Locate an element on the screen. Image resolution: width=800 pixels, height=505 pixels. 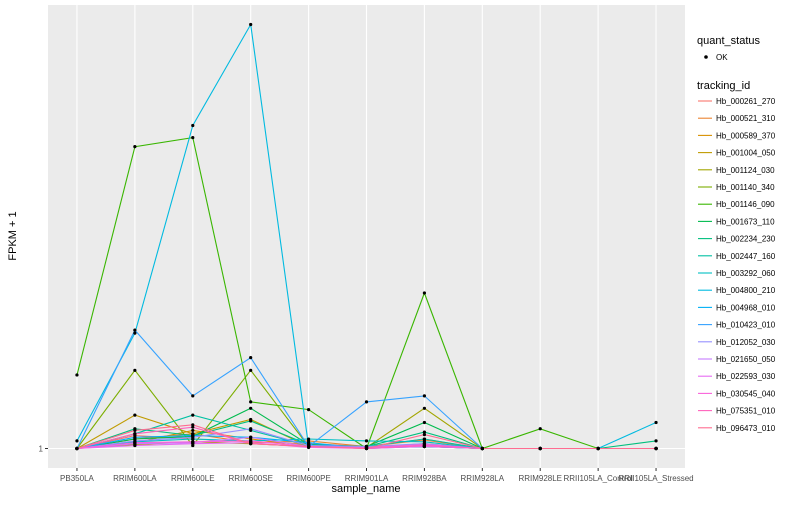
legend-status-label: OK is located at coordinates (722, 57).